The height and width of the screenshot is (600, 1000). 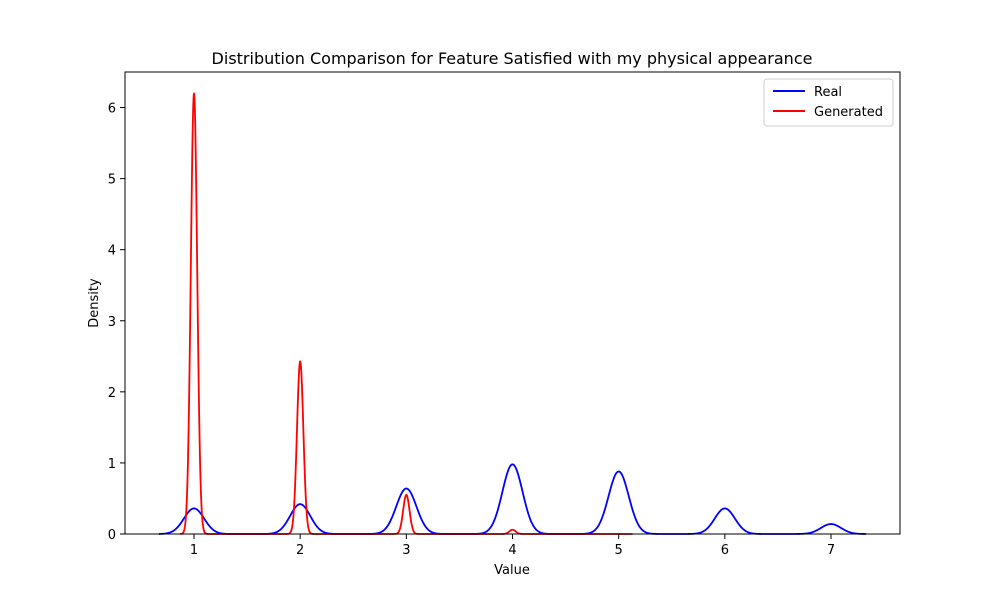 I want to click on y-tick-label: 4, so click(x=112, y=251).